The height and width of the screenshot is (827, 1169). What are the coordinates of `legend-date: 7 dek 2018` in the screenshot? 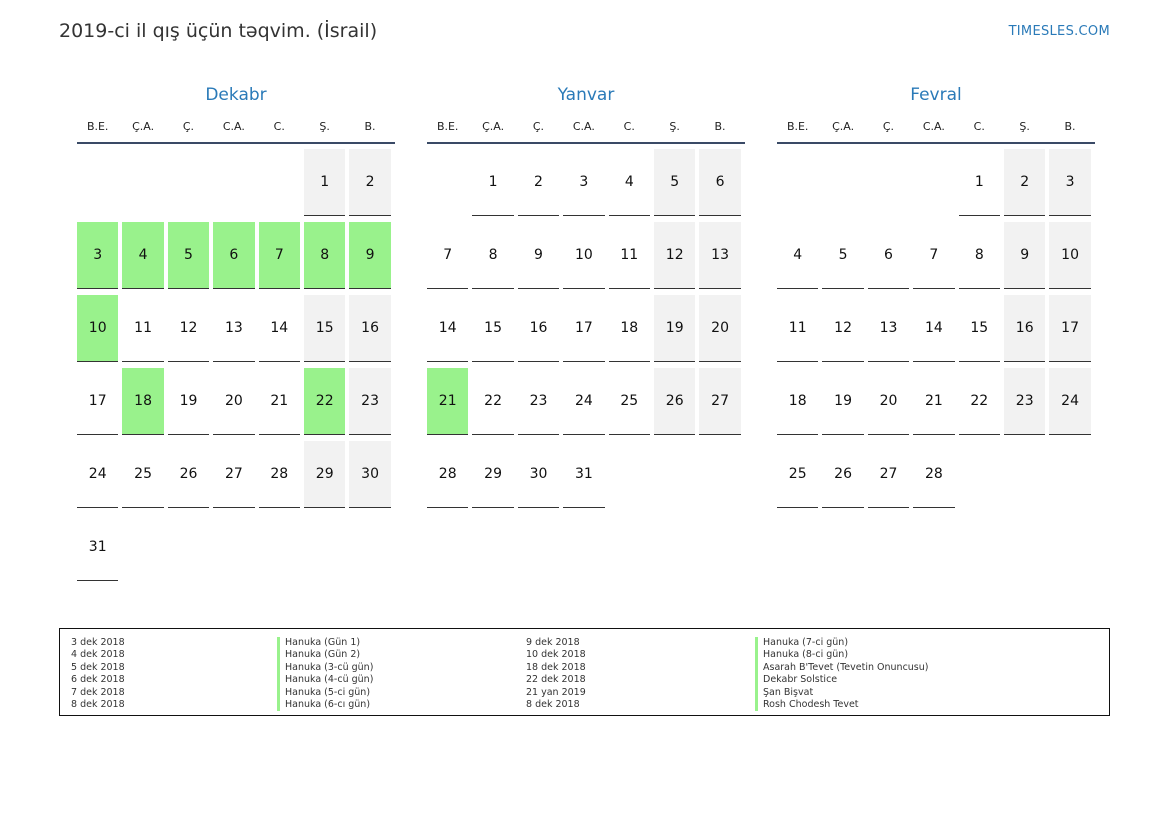 It's located at (98, 692).